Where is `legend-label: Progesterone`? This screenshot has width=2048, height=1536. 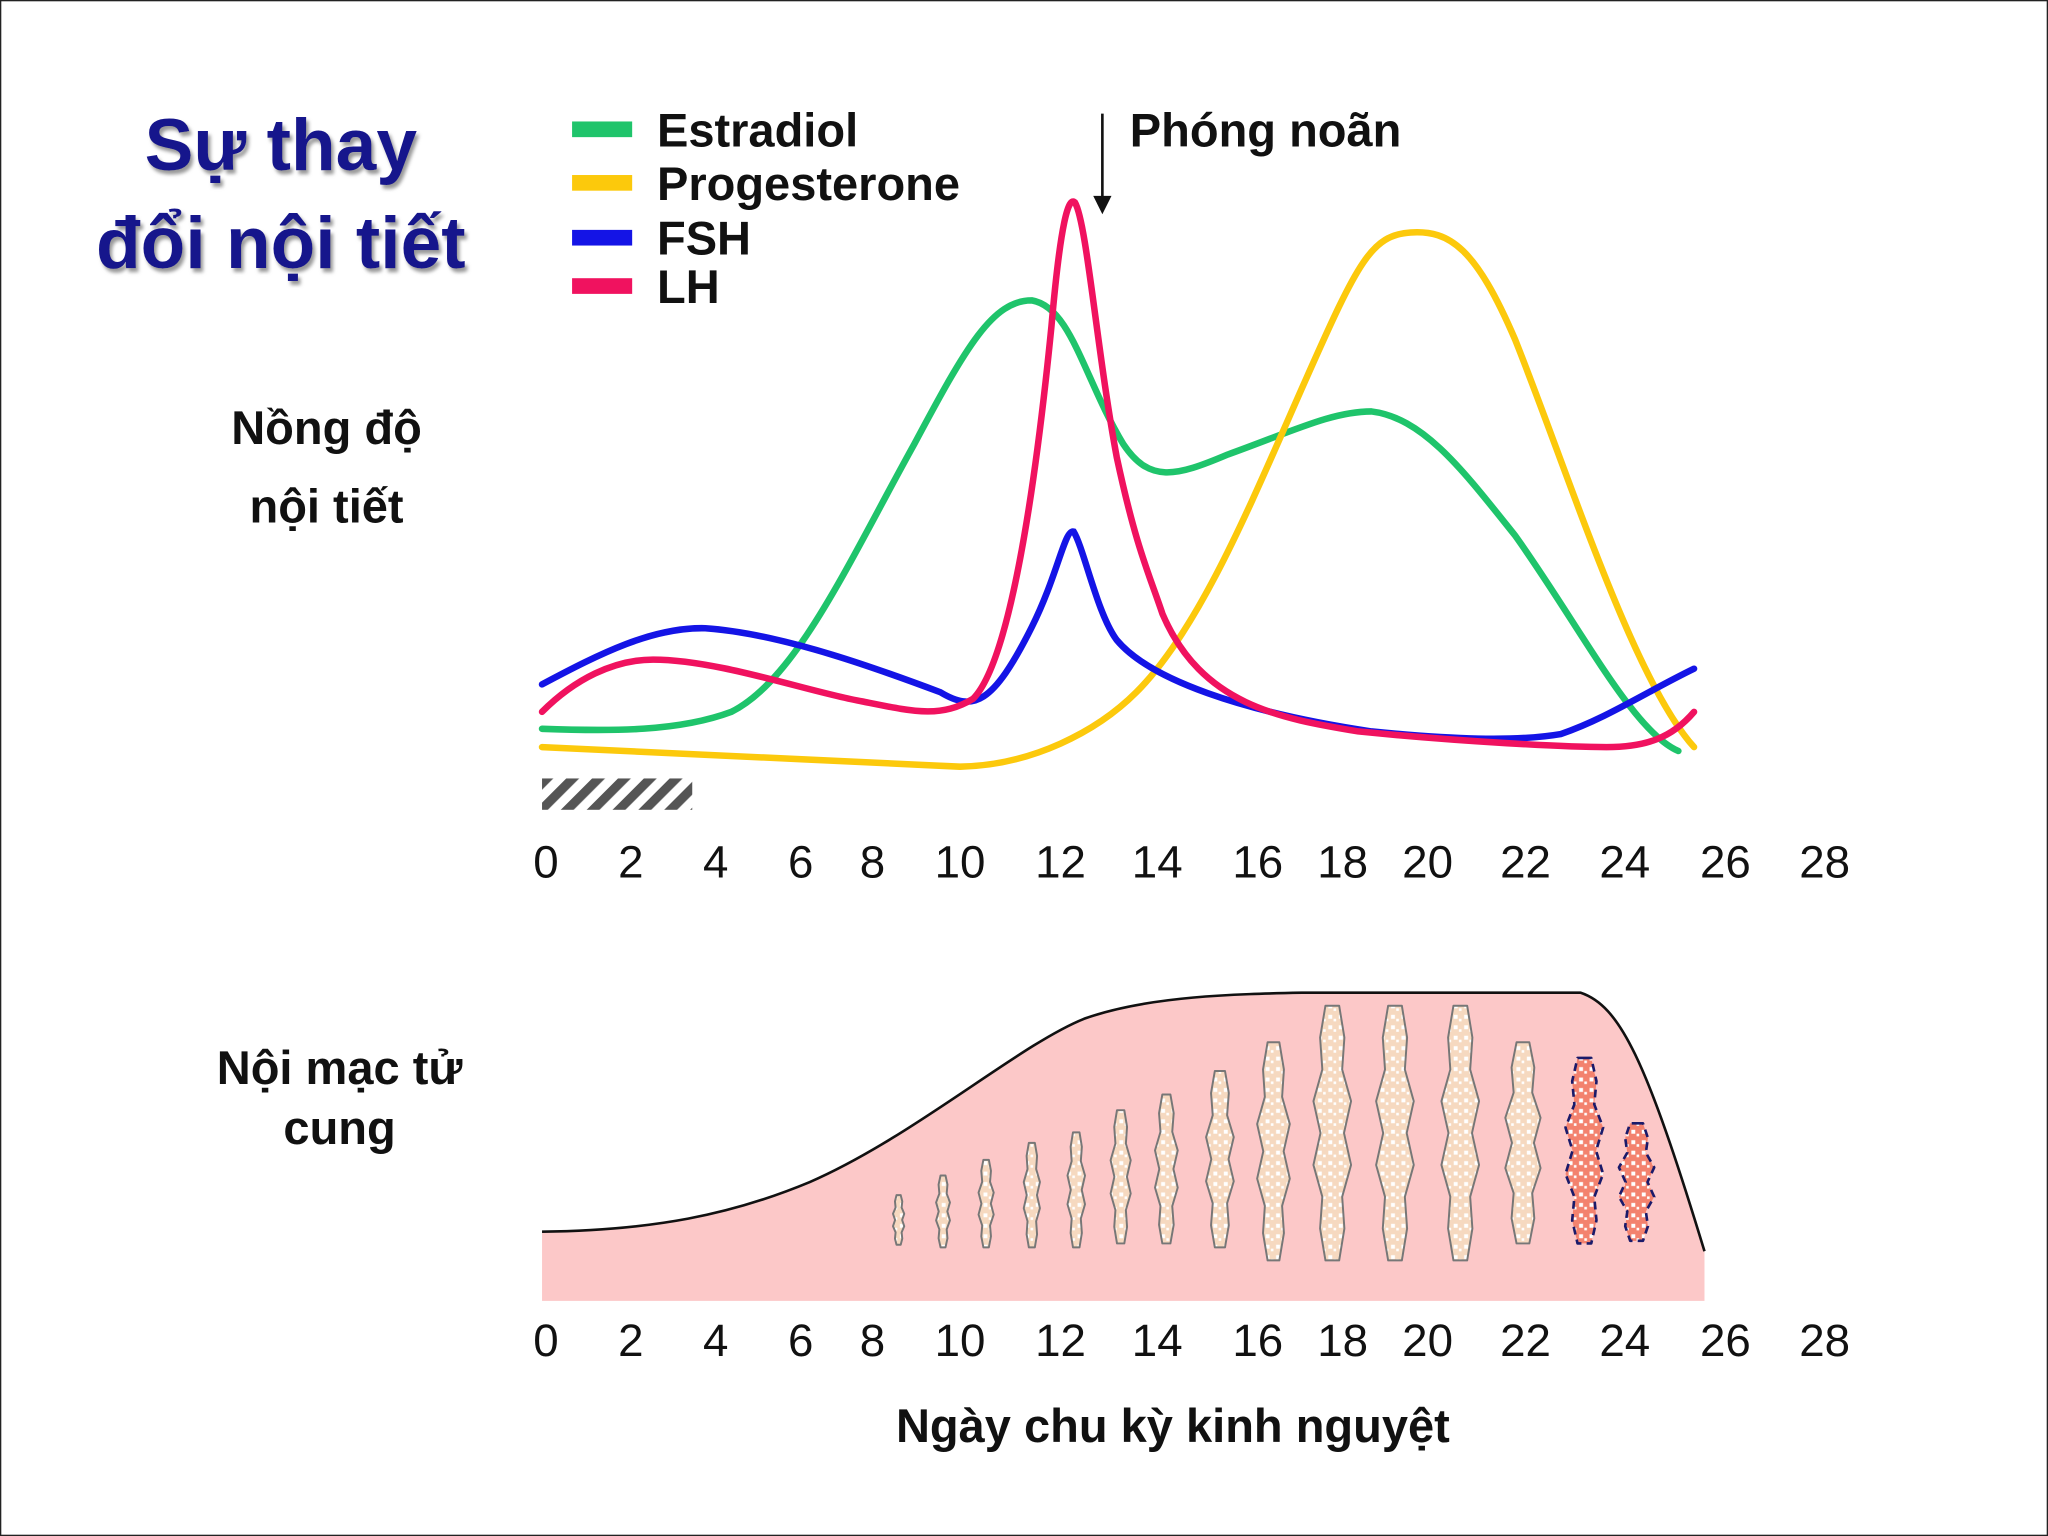
legend-label: Progesterone is located at coordinates (808, 183).